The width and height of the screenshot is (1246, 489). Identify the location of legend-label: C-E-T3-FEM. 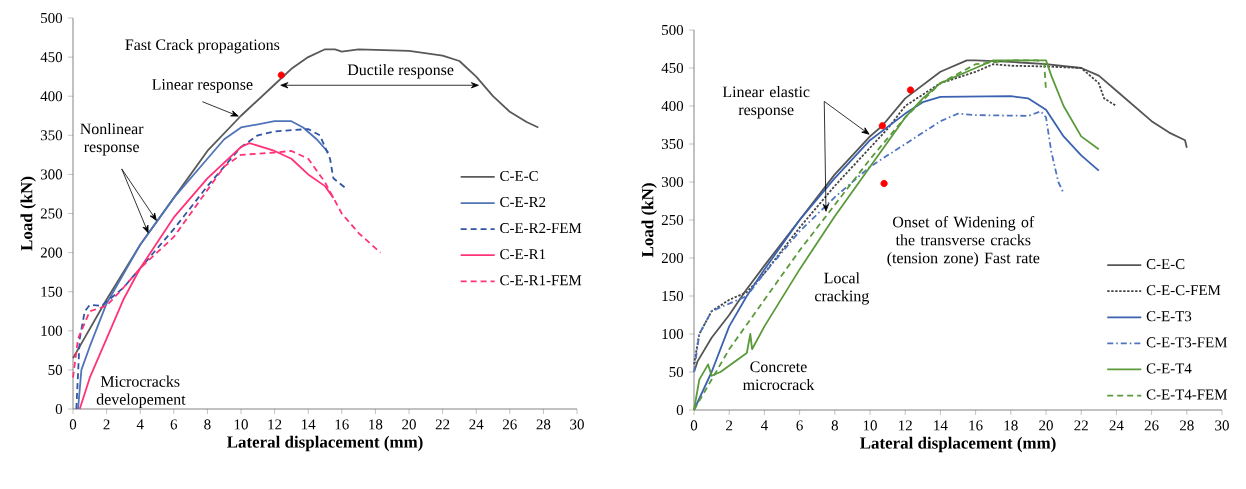
(1187, 342).